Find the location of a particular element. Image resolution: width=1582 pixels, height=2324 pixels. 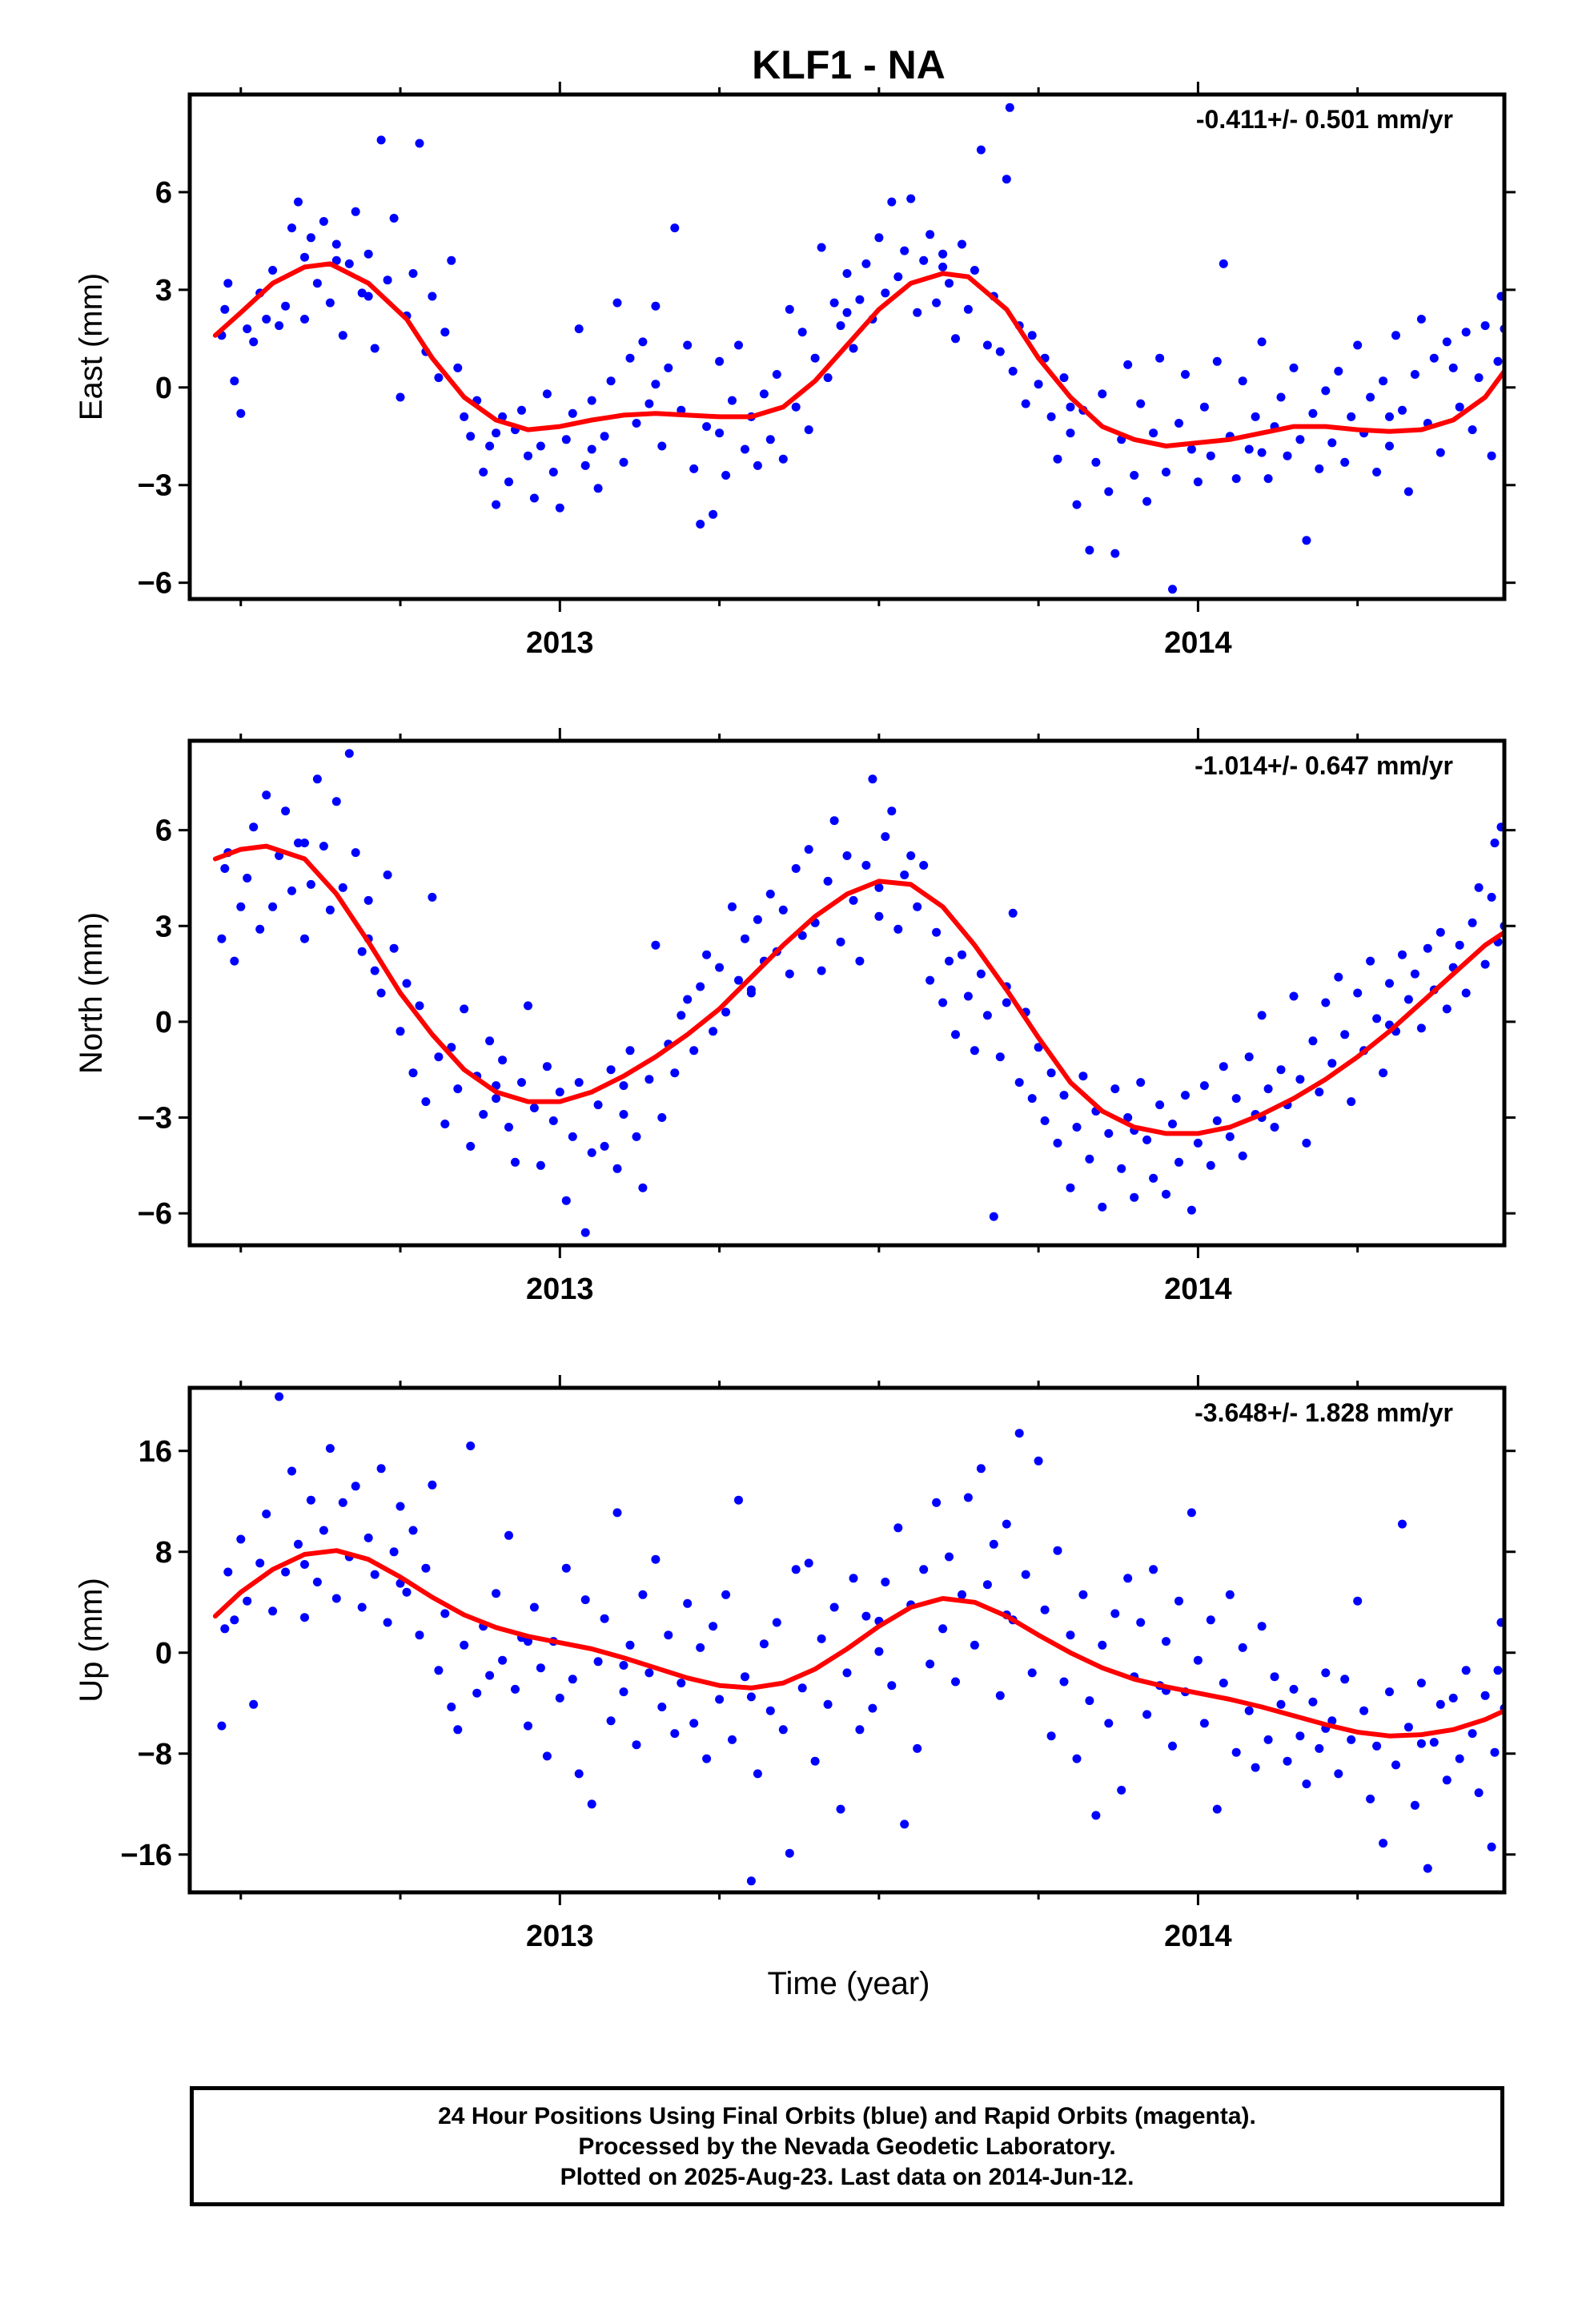

x-tick-label: 2013 is located at coordinates (560, 1289).